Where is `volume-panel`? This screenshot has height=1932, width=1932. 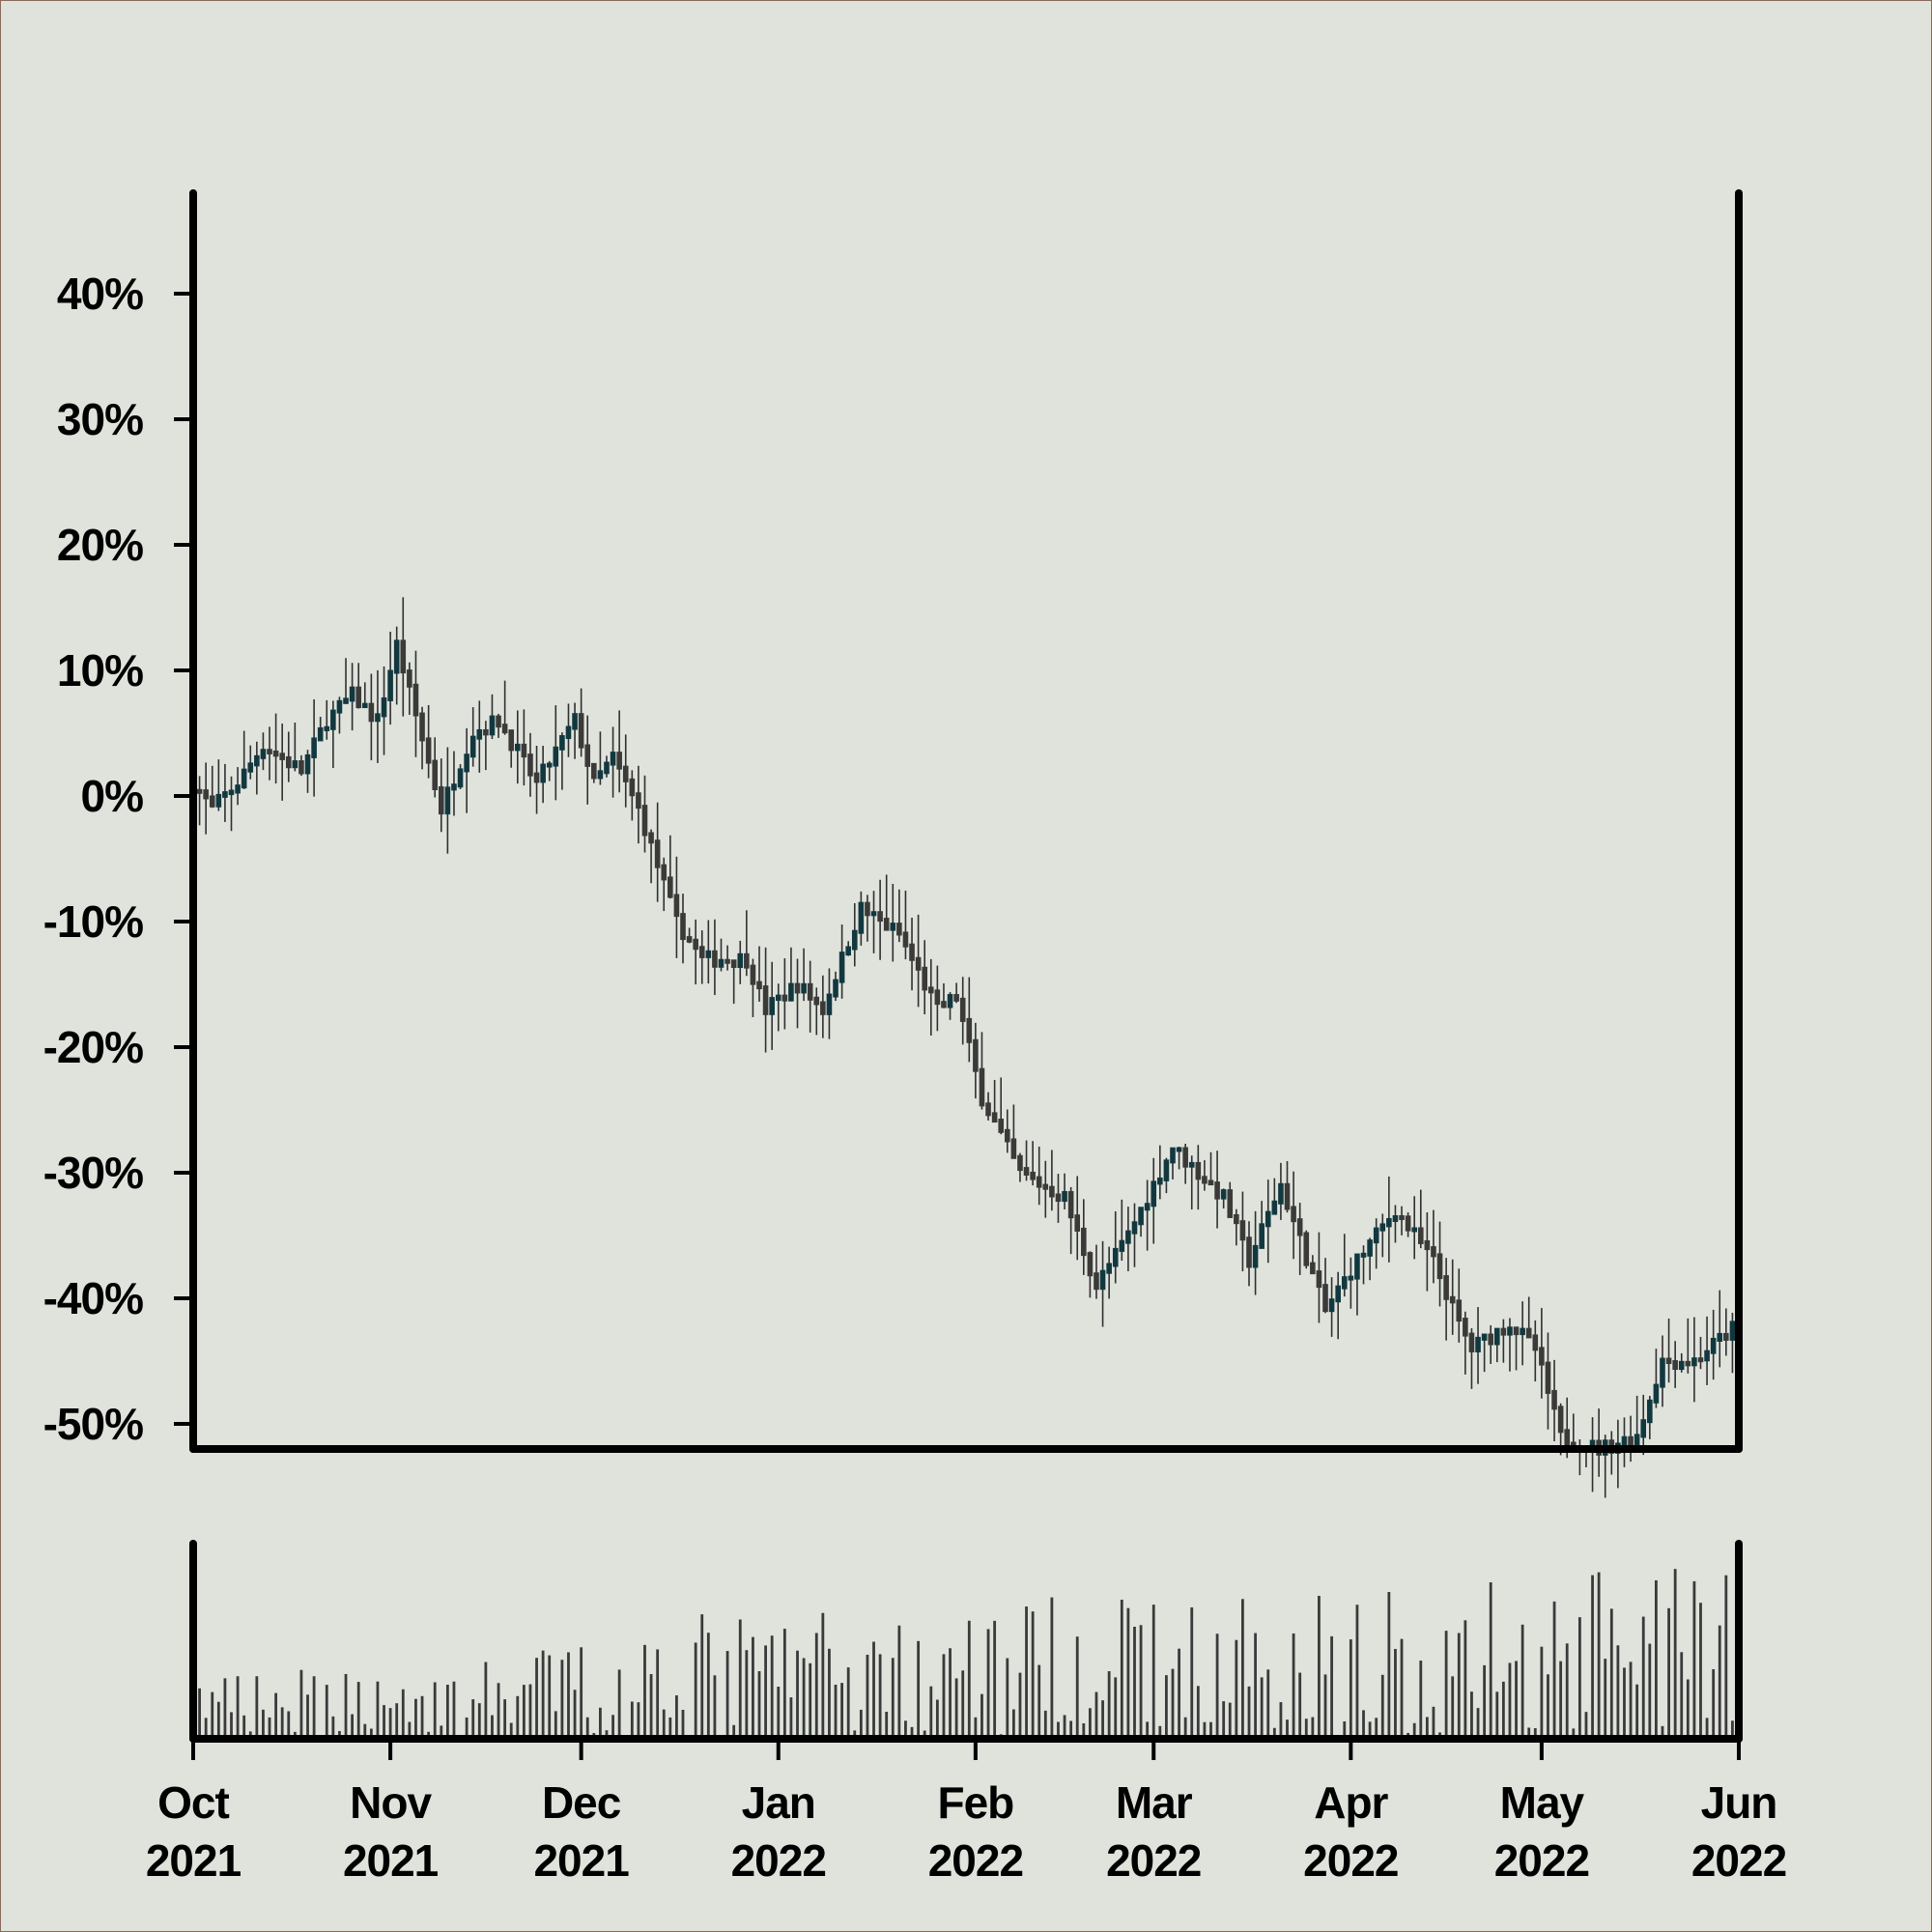
volume-panel is located at coordinates (966, 1641).